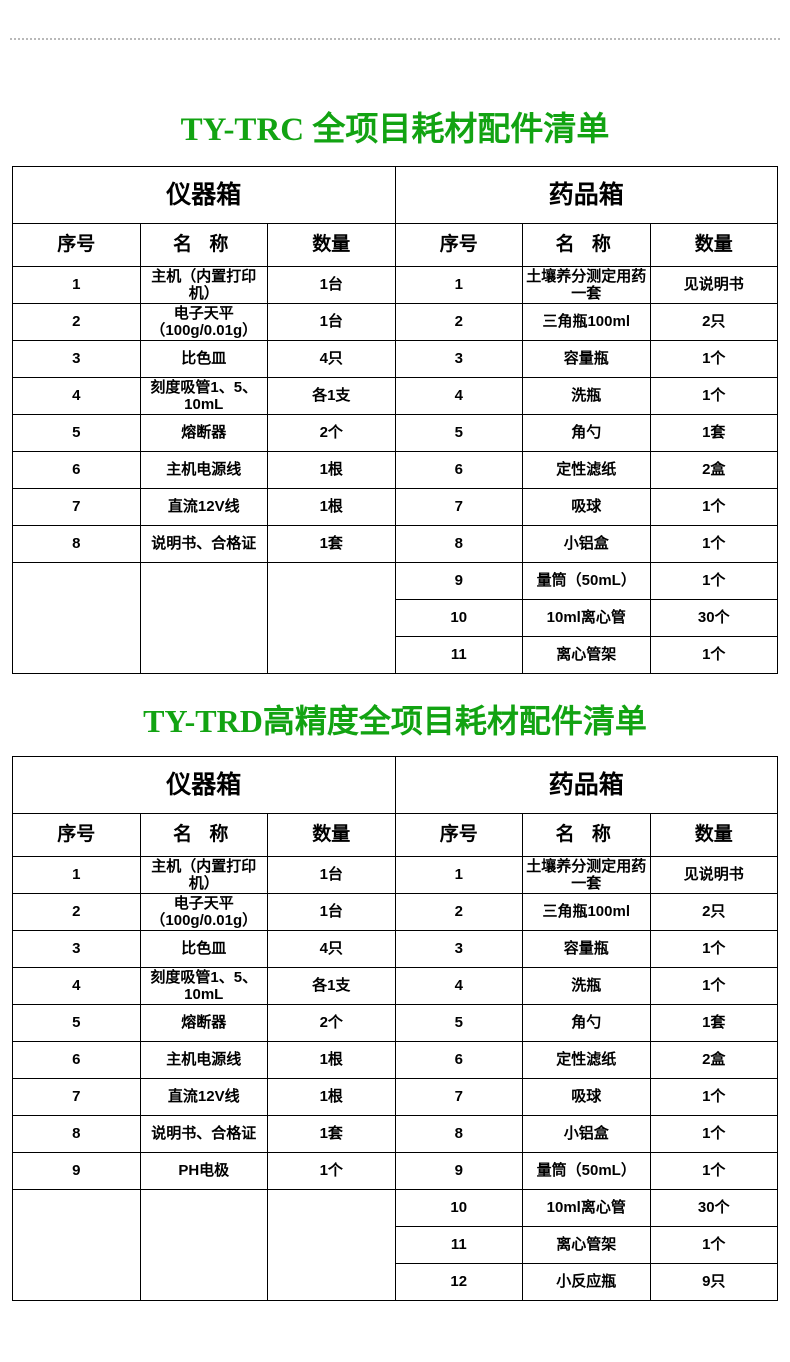 Image resolution: width=790 pixels, height=1362 pixels. I want to click on table-row: 4 刻度吸管1、5、10mL 各1支 4 洗瓶 1个, so click(395, 986).